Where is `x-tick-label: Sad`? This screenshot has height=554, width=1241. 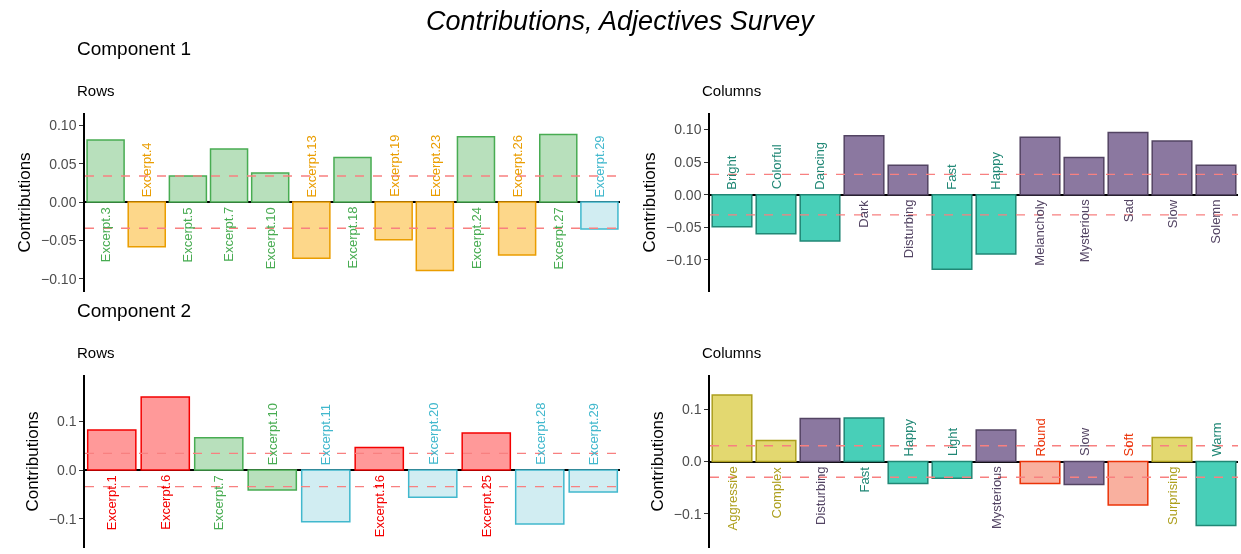
x-tick-label: Sad is located at coordinates (1128, 211).